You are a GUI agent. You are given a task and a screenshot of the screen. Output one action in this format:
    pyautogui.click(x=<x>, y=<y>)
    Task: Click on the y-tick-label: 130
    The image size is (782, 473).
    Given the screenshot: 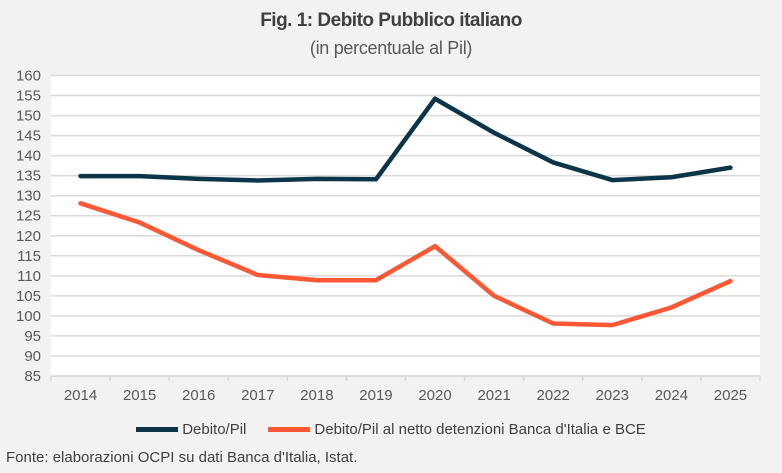 What is the action you would take?
    pyautogui.click(x=28, y=196)
    